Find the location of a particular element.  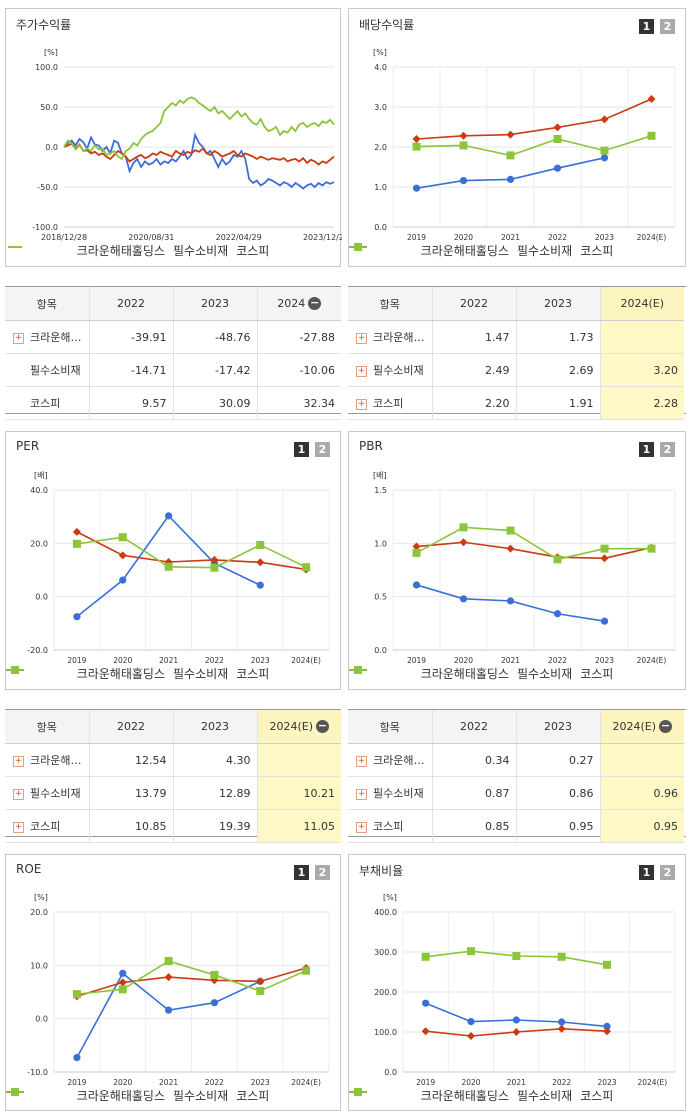

table-row: + 크라운해… 12.54 4.30 is located at coordinates (173, 760).